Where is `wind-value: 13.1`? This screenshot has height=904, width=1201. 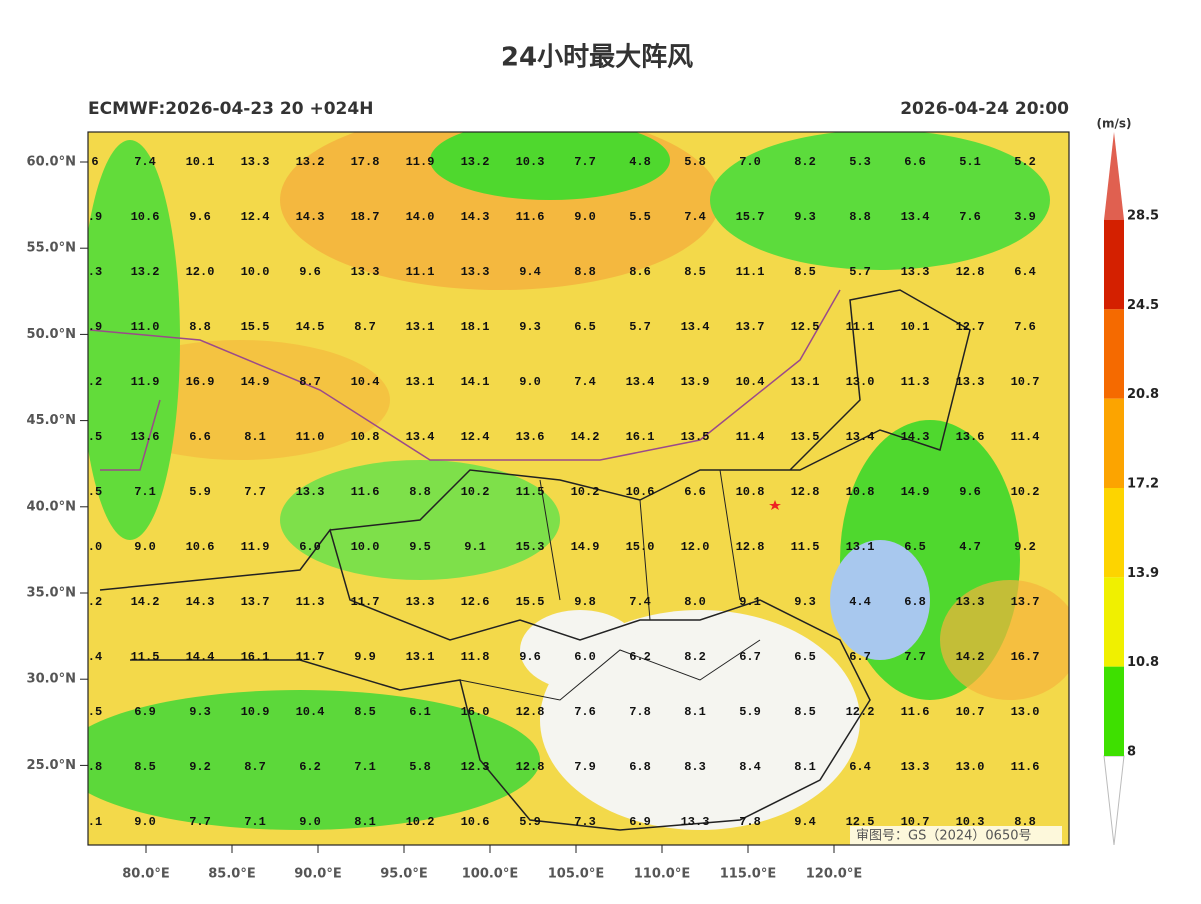 wind-value: 13.1 is located at coordinates (420, 327).